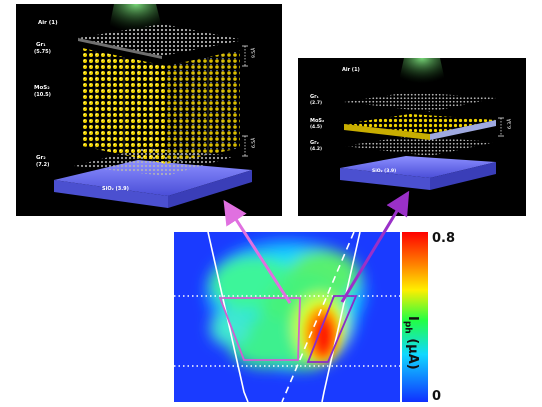 This screenshot has height=407, width=542. What do you see at coordinates (437, 396) in the screenshot?
I see `colorbar-min-label: 0` at bounding box center [437, 396].